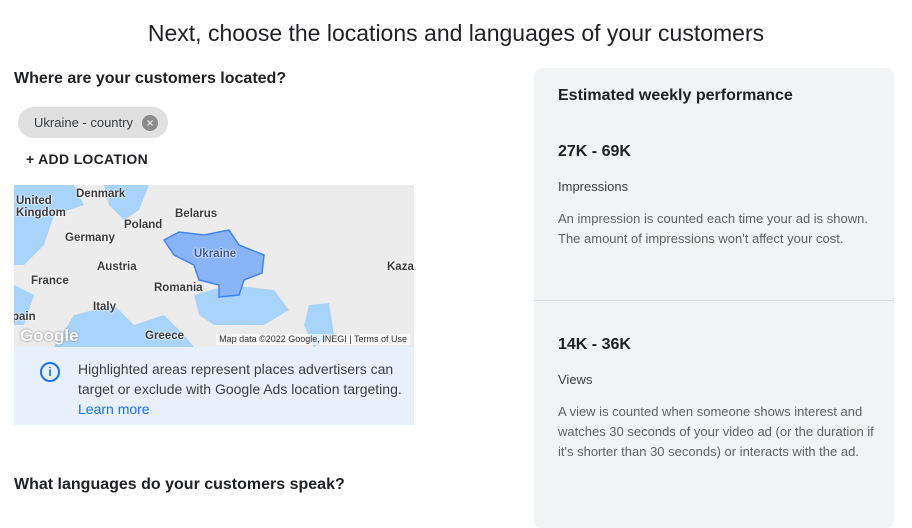 This screenshot has height=528, width=912. What do you see at coordinates (114, 409) in the screenshot?
I see `learn-more-link: Learn more` at bounding box center [114, 409].